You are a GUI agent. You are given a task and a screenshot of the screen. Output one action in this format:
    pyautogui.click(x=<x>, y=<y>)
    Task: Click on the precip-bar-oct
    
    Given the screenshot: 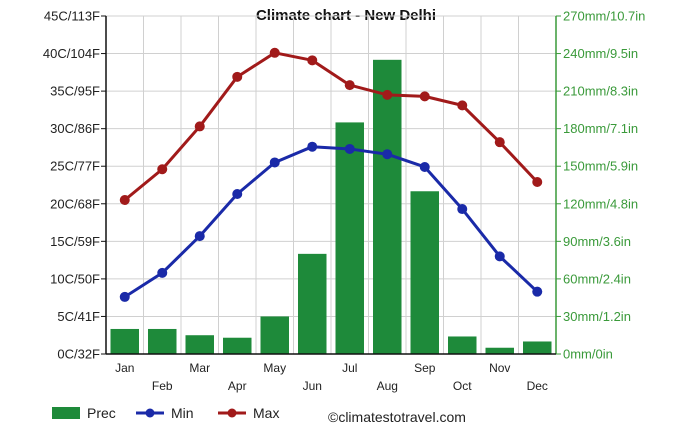 What is the action you would take?
    pyautogui.click(x=462, y=345)
    